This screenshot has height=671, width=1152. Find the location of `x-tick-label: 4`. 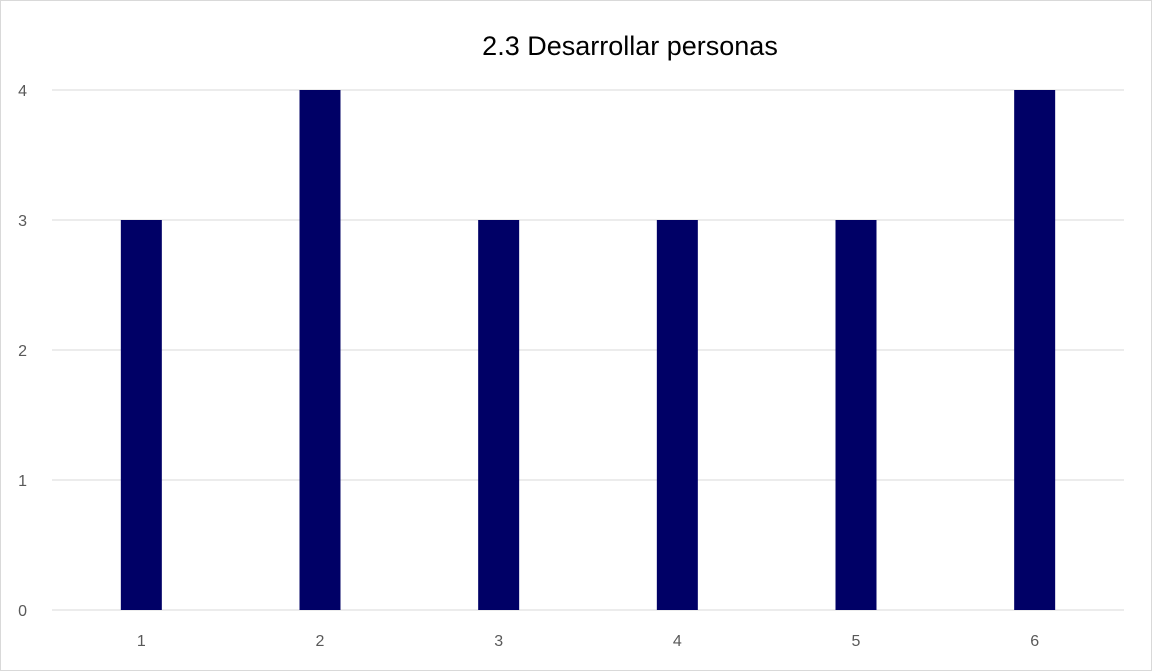

x-tick-label: 4 is located at coordinates (677, 641).